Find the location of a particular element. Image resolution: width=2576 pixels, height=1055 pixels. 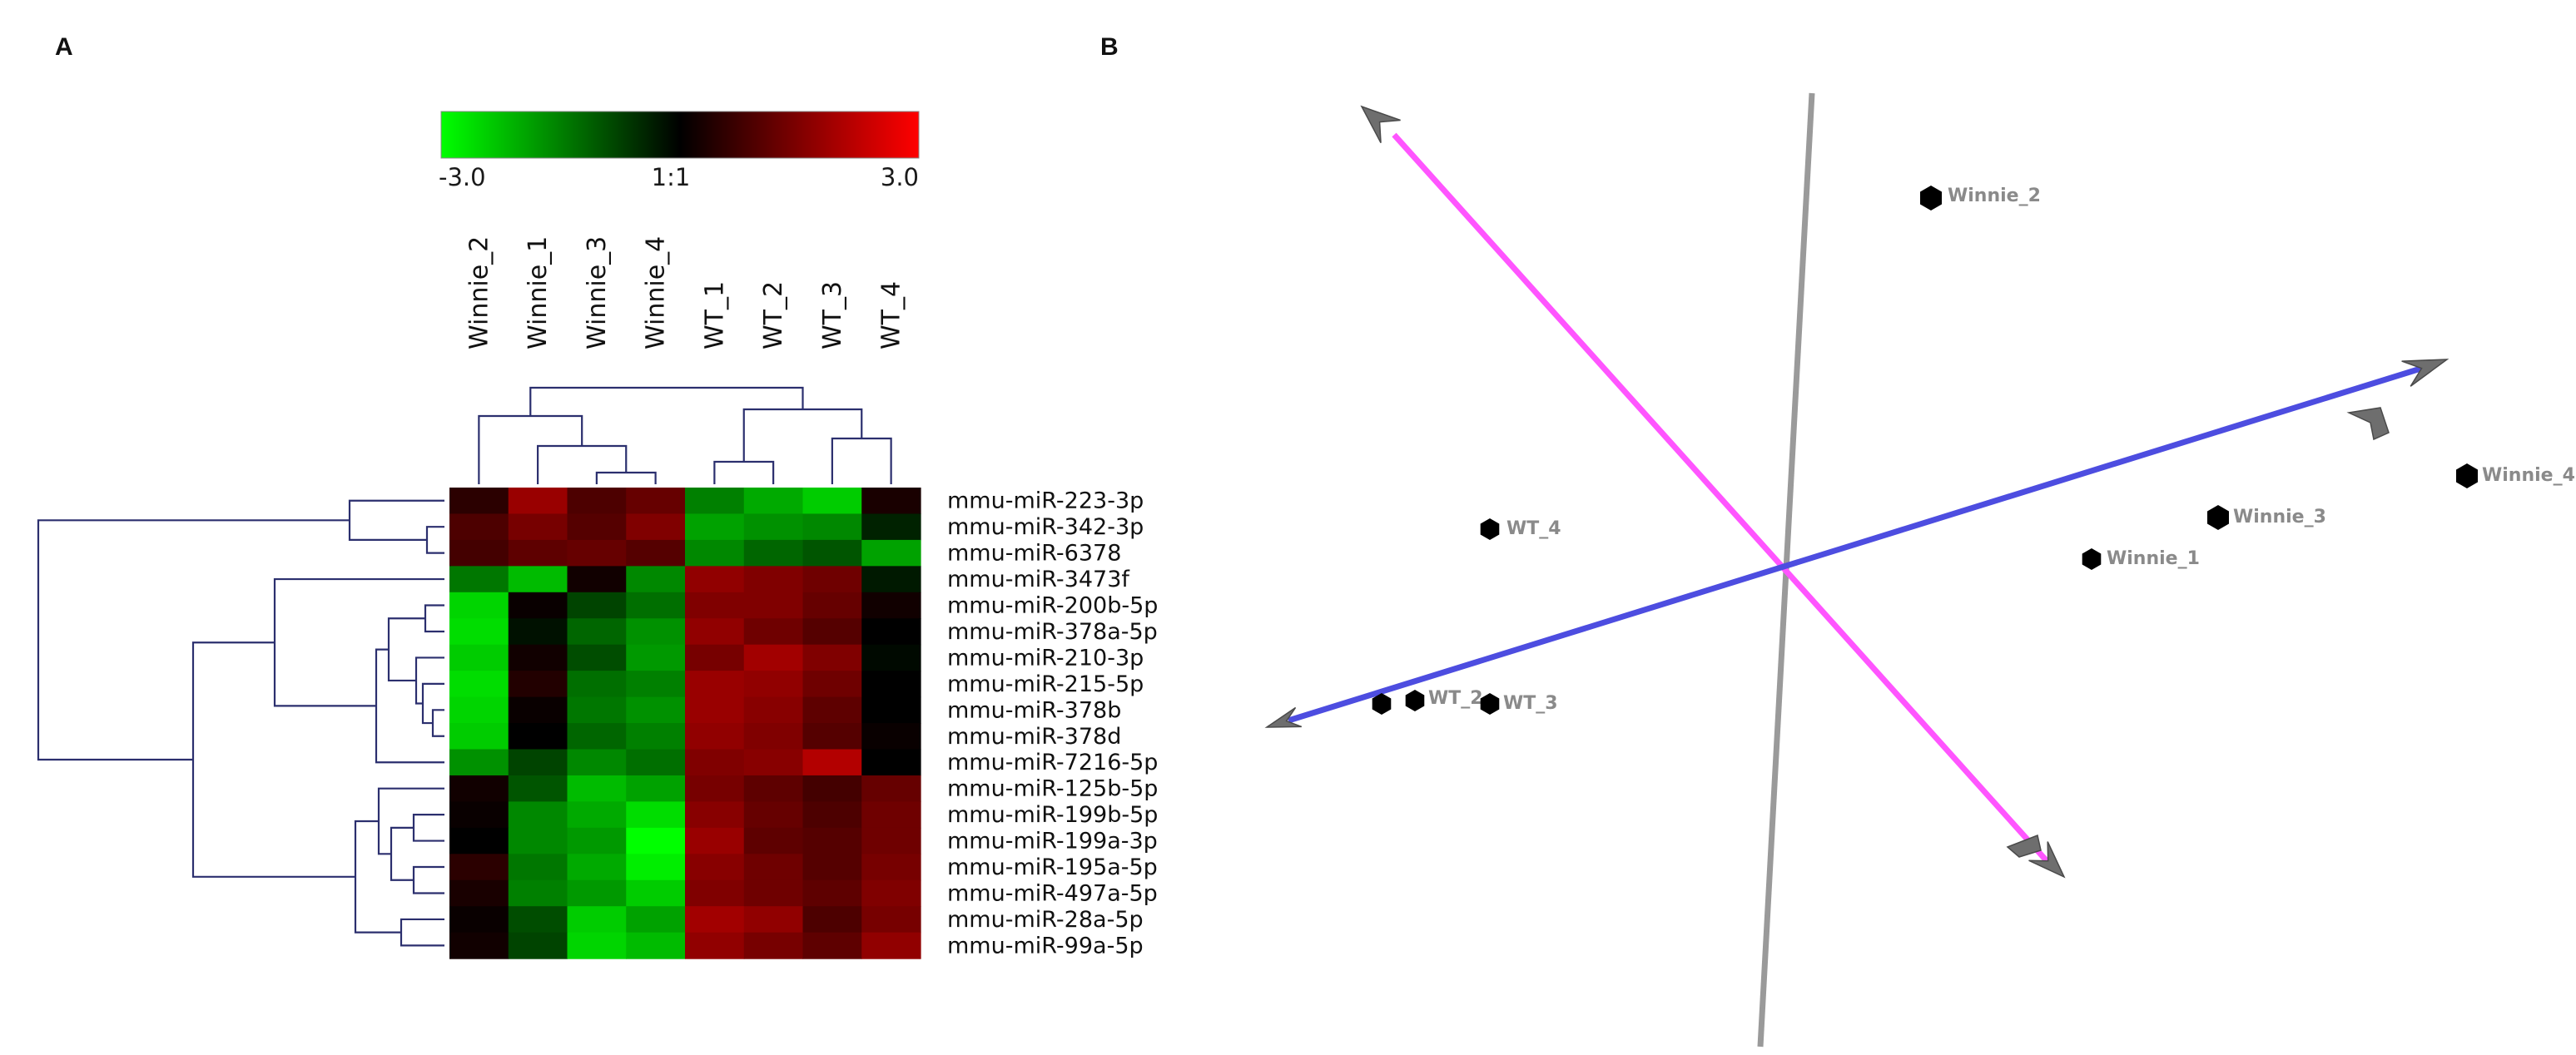

row-label: mmu-miR-99a-5p is located at coordinates (1045, 945).